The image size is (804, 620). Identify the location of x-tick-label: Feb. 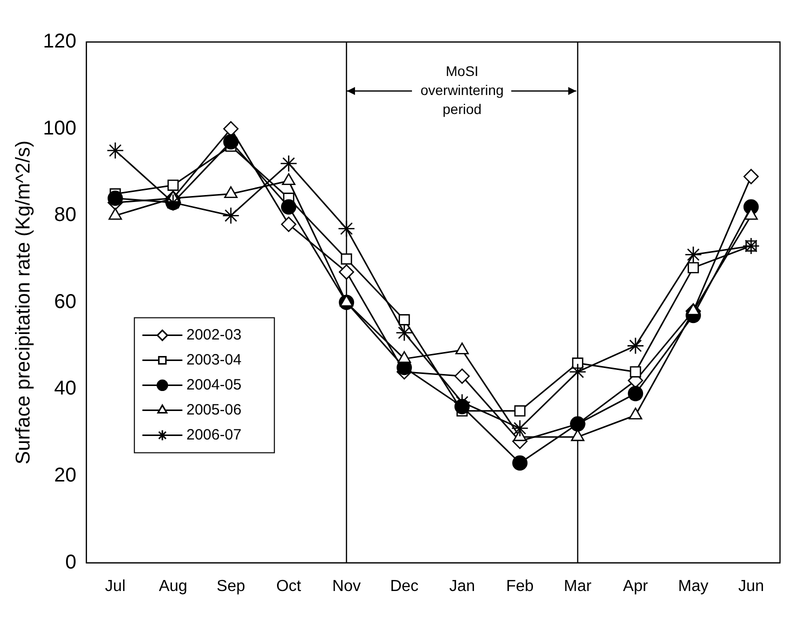
(520, 586).